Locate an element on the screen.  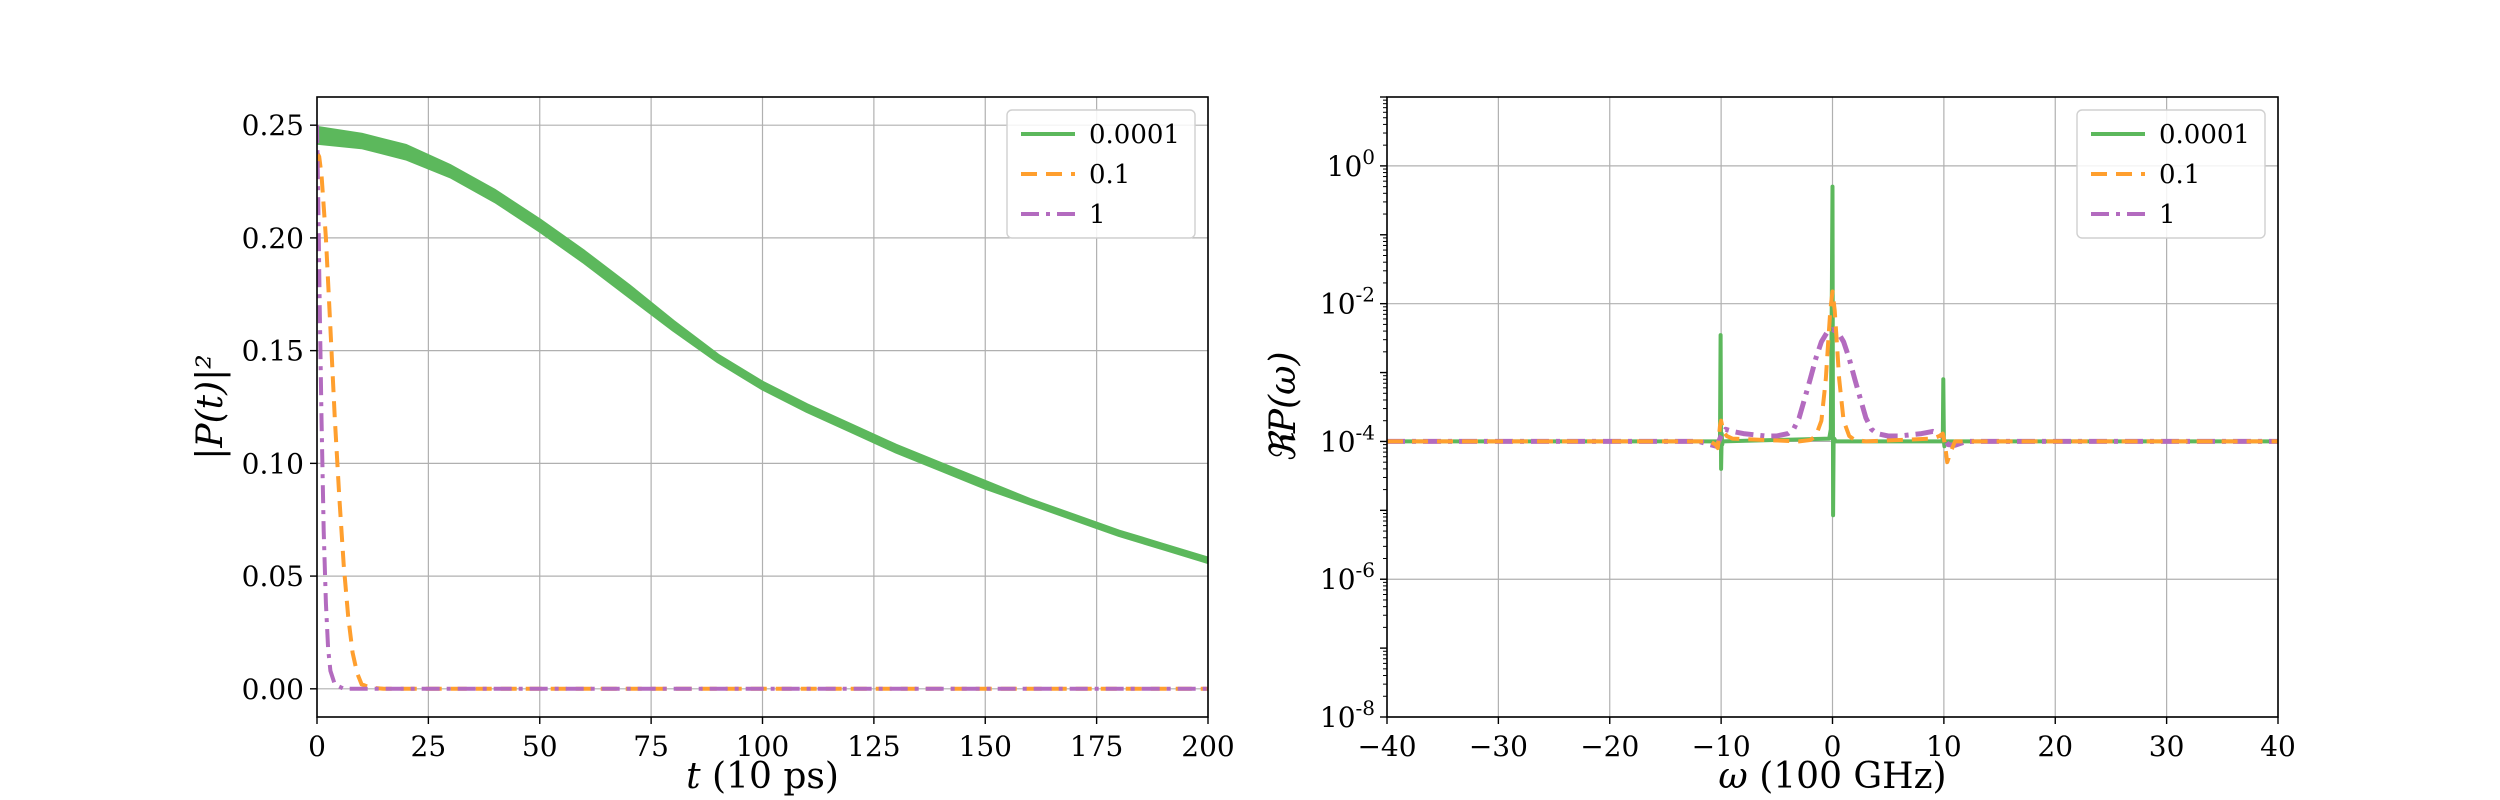
x-tick-label: 200 is located at coordinates (1207, 746).